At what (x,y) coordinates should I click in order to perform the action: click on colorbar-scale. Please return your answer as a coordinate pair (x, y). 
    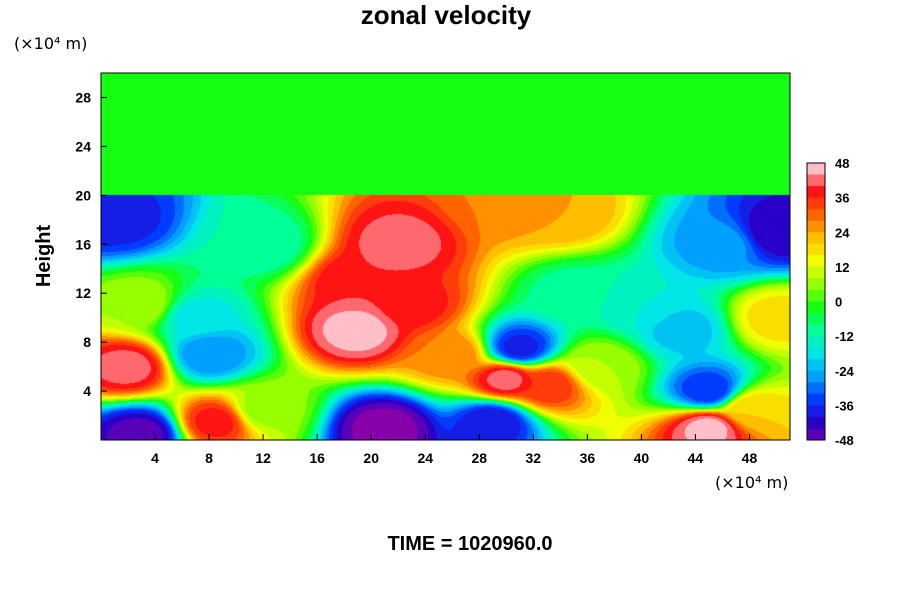
    Looking at the image, I should click on (816, 301).